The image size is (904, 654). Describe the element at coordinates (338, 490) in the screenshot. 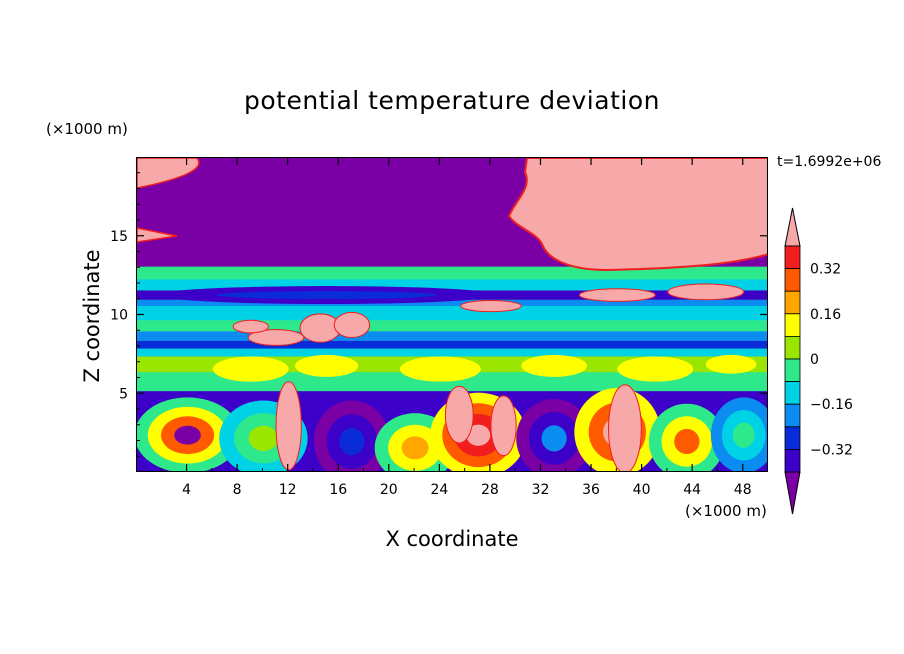

I see `x-tick-label: 16` at that location.